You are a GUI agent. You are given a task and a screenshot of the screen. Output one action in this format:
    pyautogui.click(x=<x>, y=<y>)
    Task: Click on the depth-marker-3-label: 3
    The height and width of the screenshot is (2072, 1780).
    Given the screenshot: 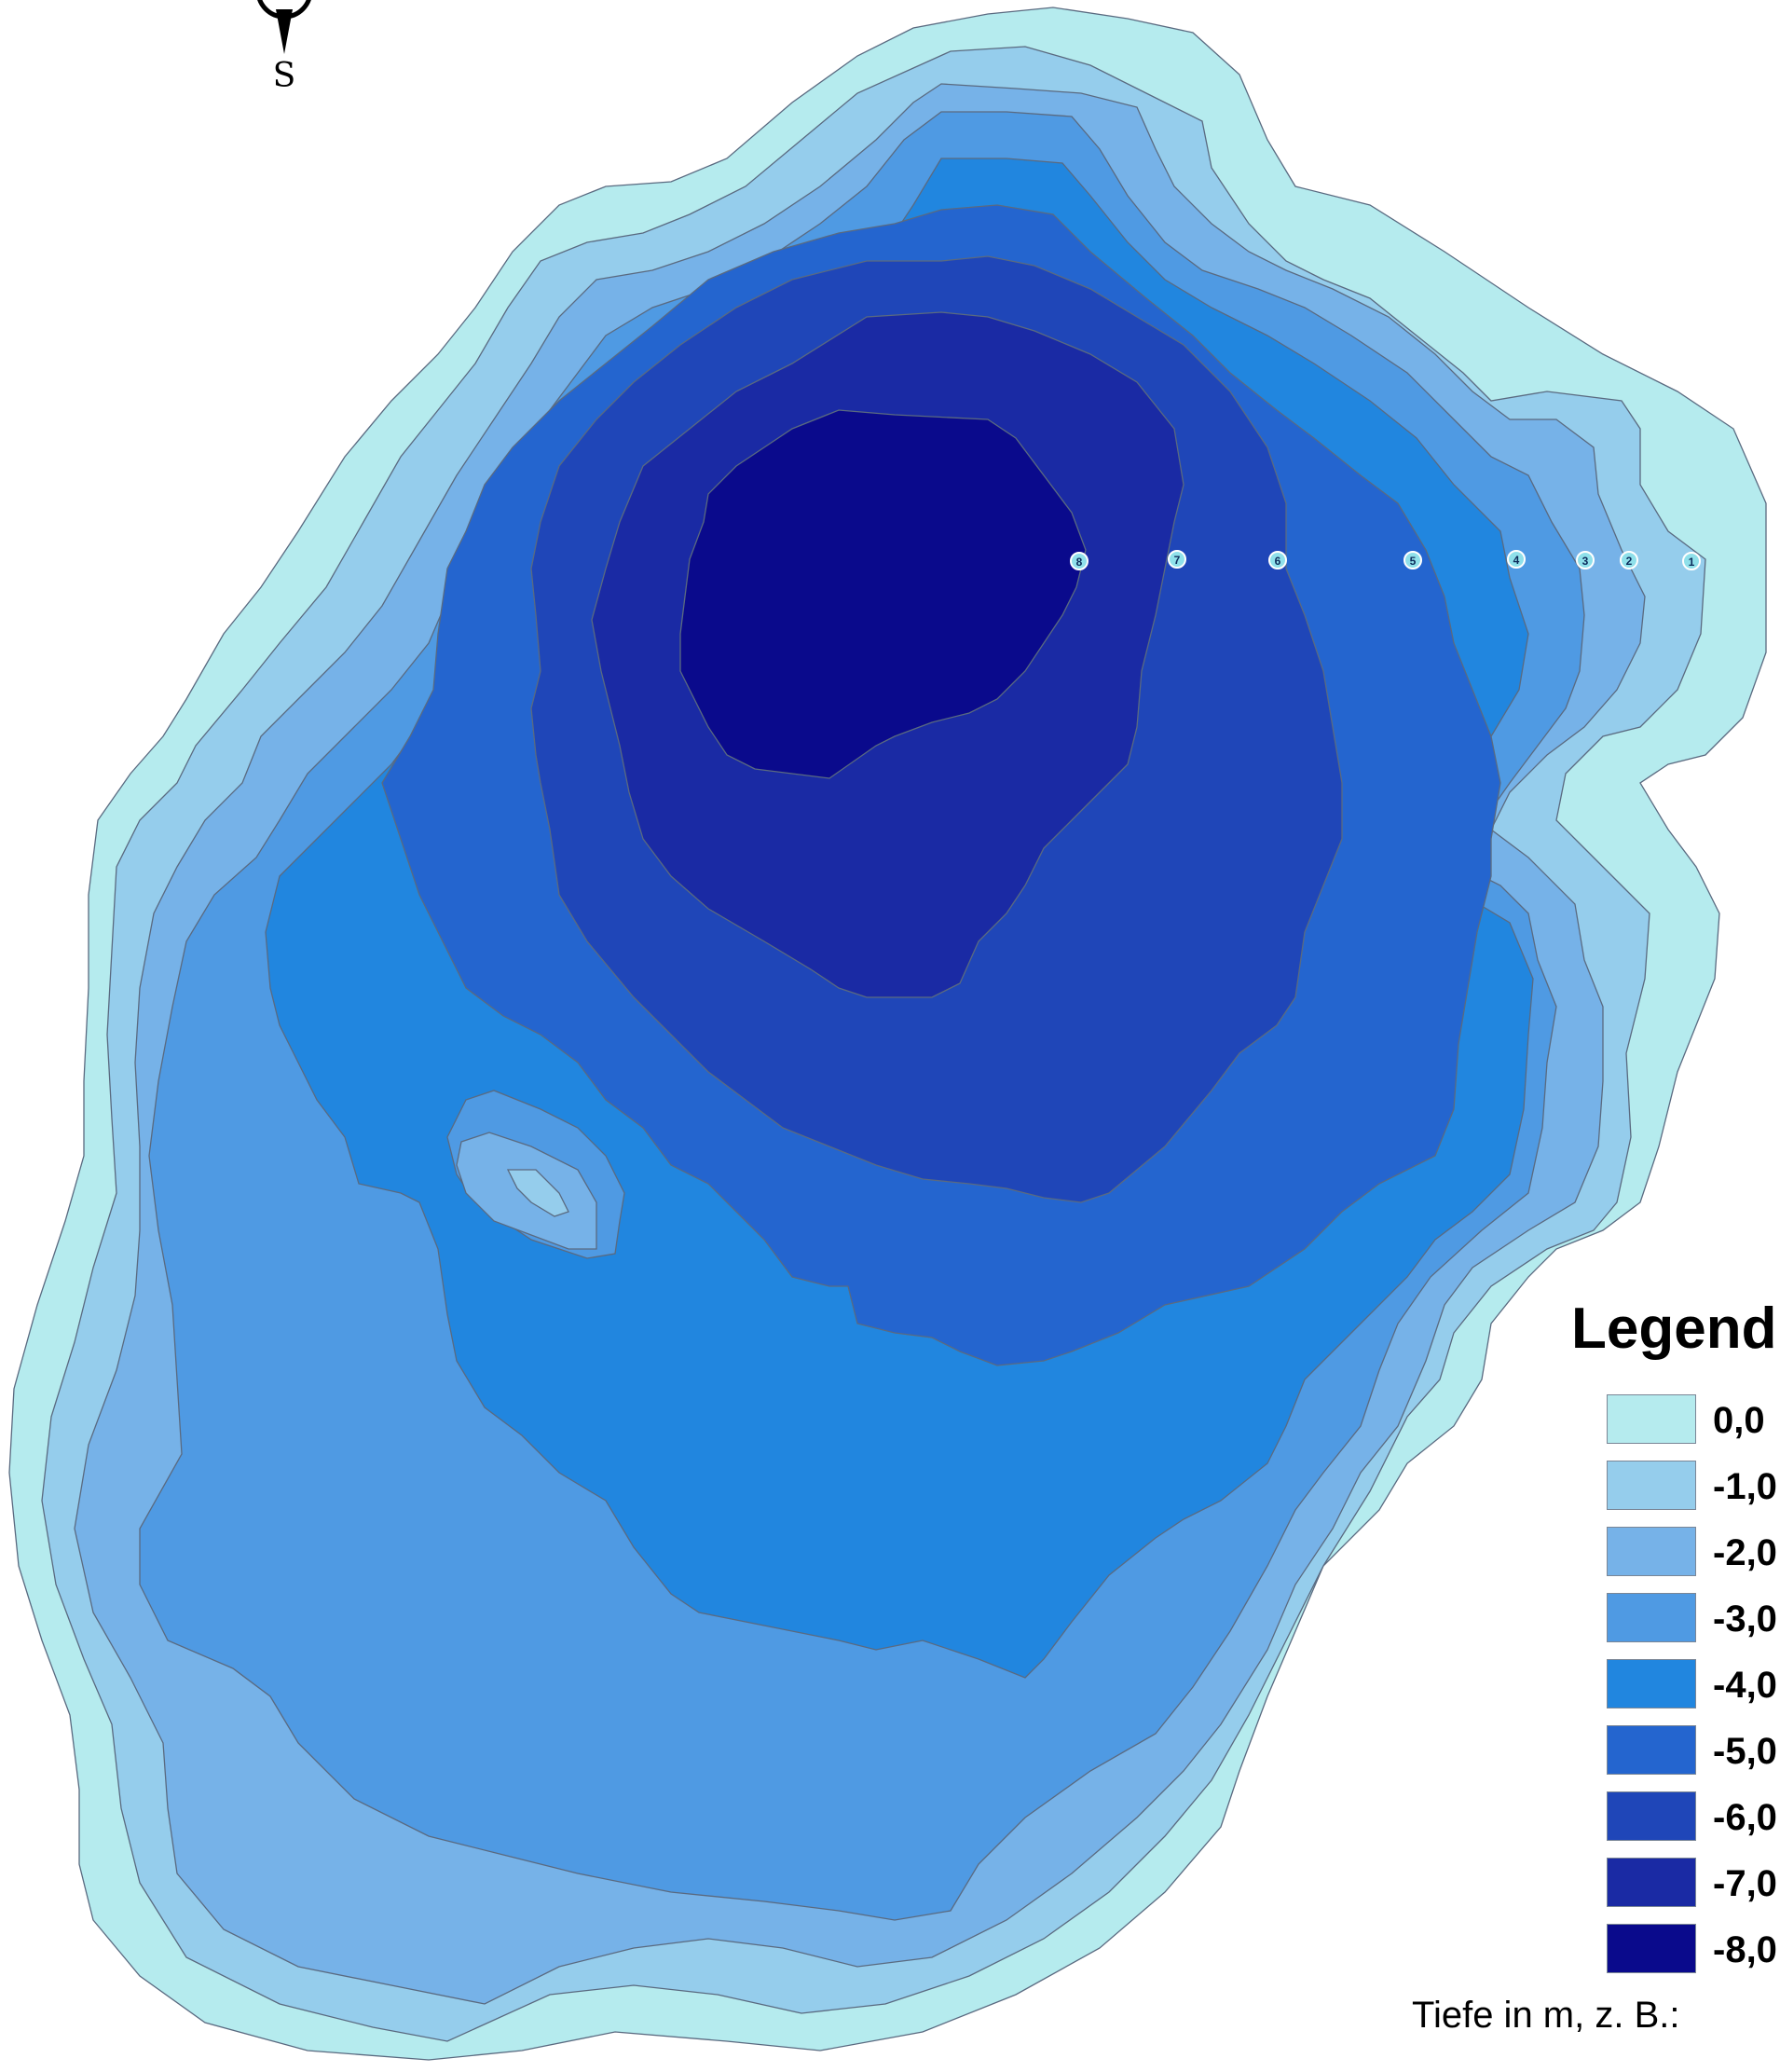 What is the action you would take?
    pyautogui.click(x=1585, y=561)
    